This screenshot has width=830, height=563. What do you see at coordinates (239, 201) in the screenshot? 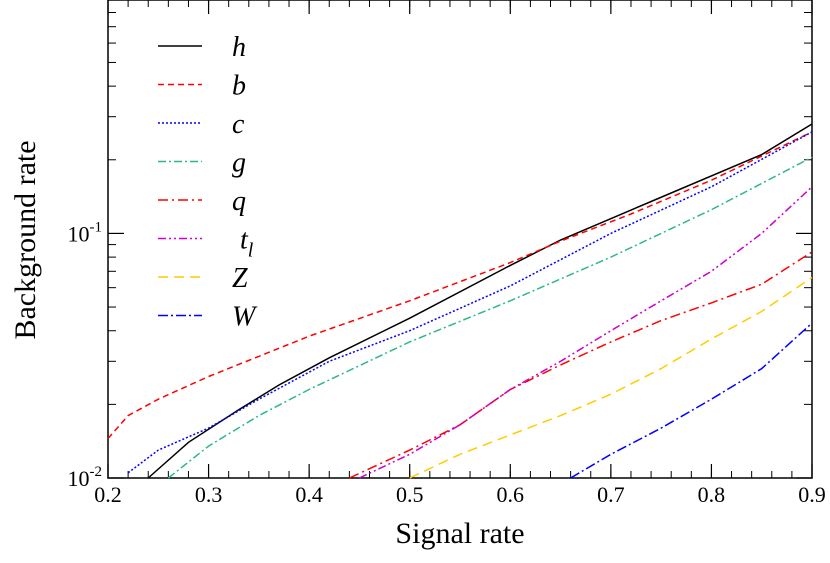
I see `legend-label-q: q` at bounding box center [239, 201].